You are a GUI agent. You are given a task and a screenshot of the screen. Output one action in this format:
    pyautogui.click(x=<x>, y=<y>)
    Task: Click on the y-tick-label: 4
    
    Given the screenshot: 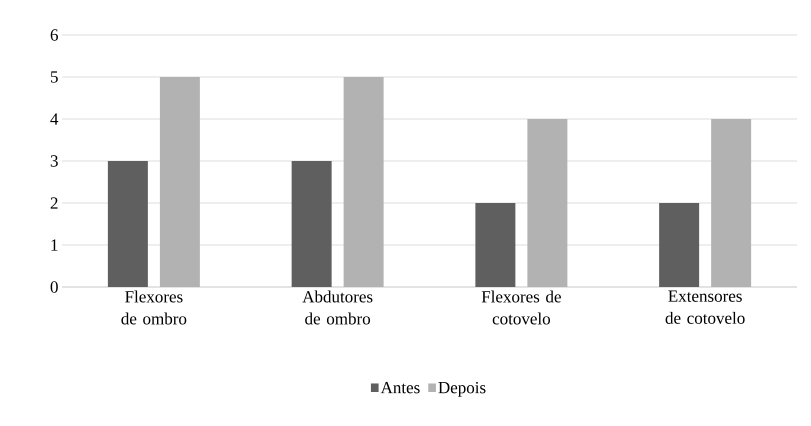 What is the action you would take?
    pyautogui.click(x=54, y=119)
    